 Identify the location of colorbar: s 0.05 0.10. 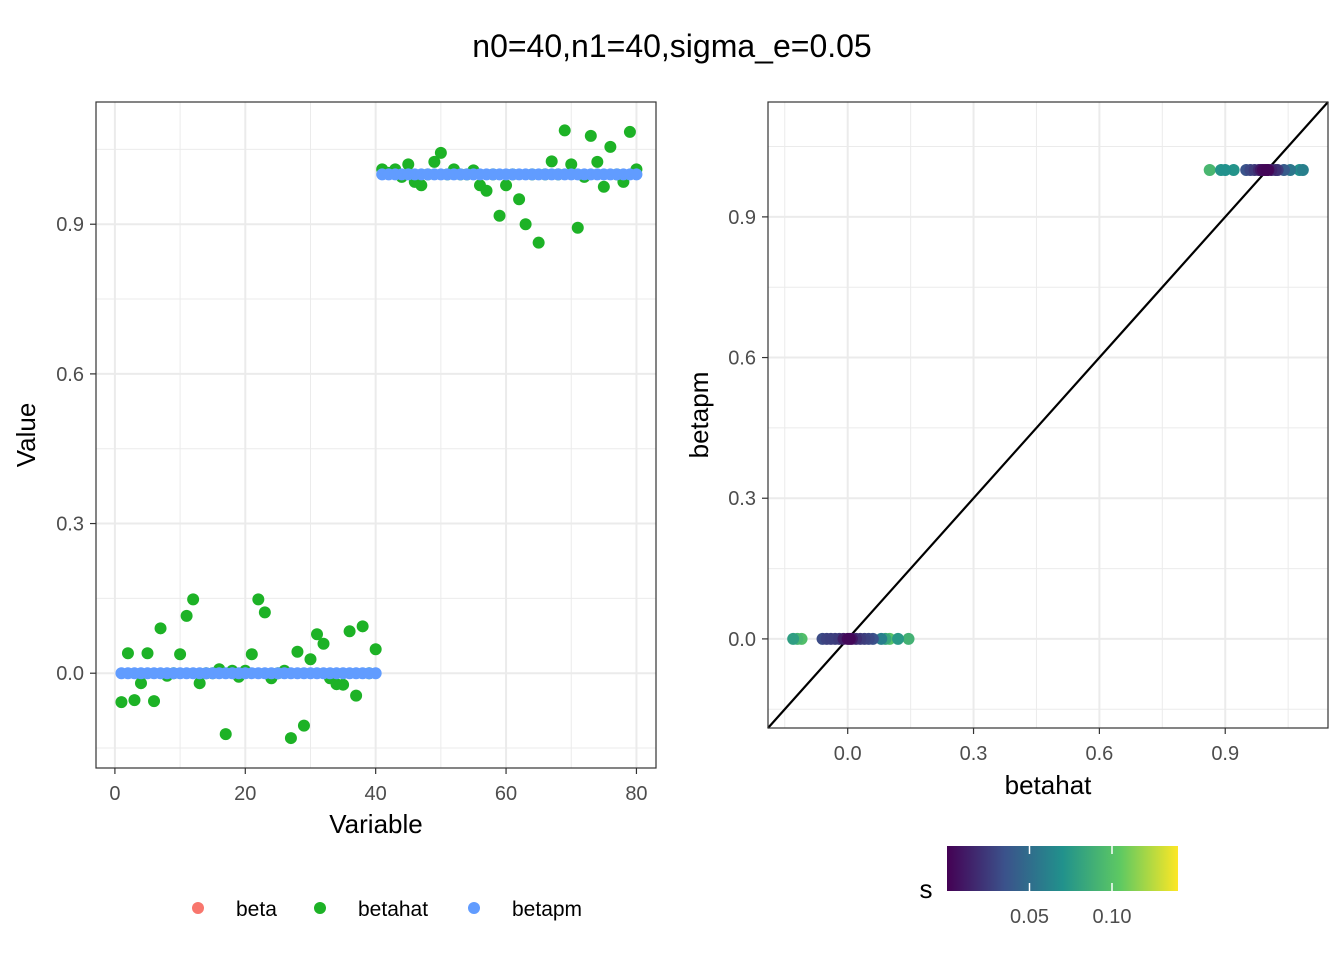
(1049, 887).